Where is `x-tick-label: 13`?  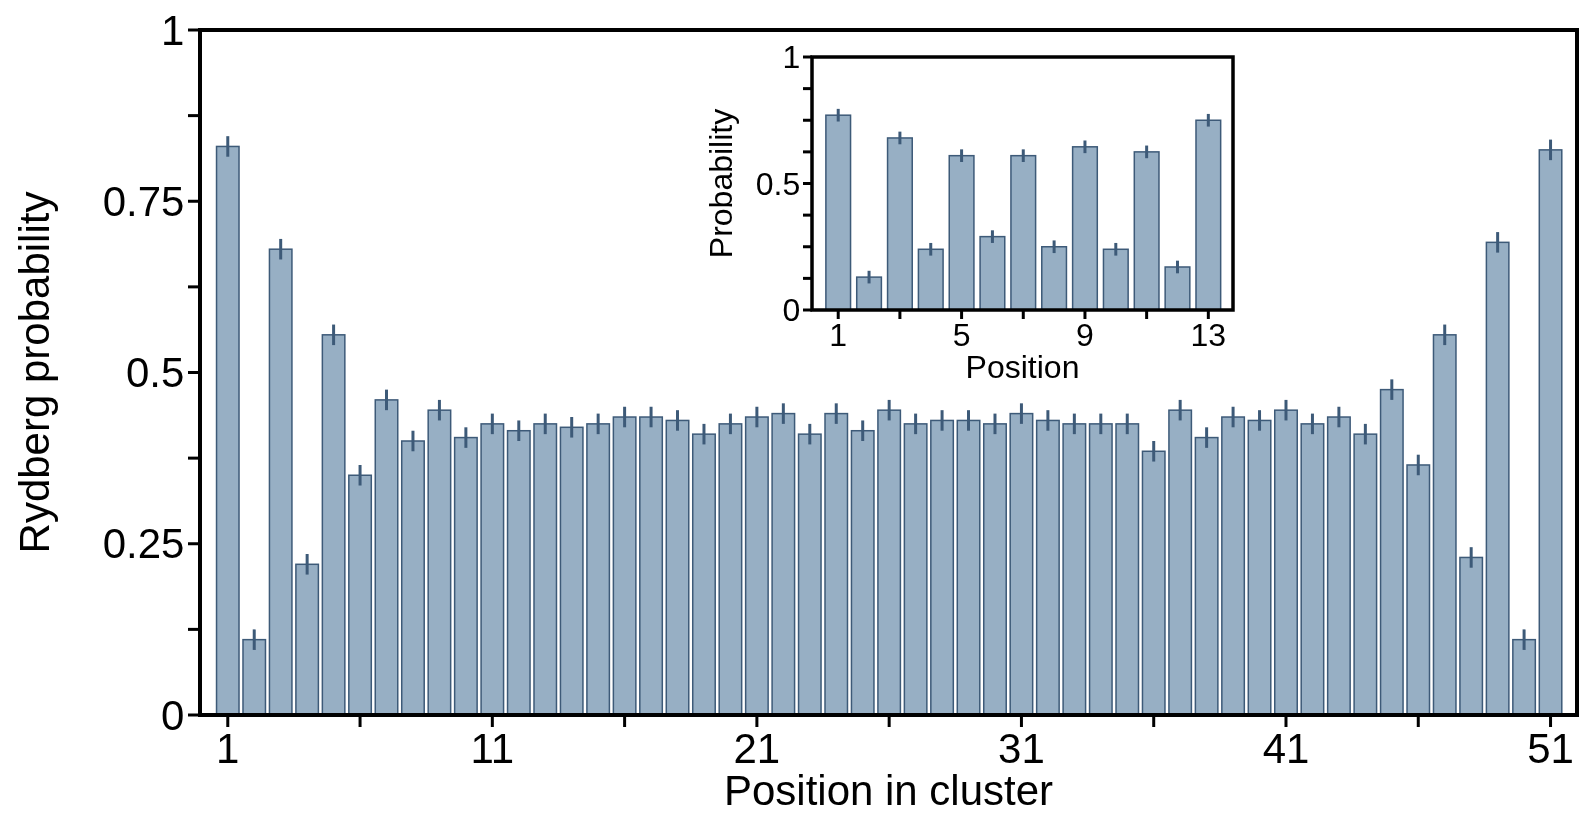
x-tick-label: 13 is located at coordinates (1208, 335).